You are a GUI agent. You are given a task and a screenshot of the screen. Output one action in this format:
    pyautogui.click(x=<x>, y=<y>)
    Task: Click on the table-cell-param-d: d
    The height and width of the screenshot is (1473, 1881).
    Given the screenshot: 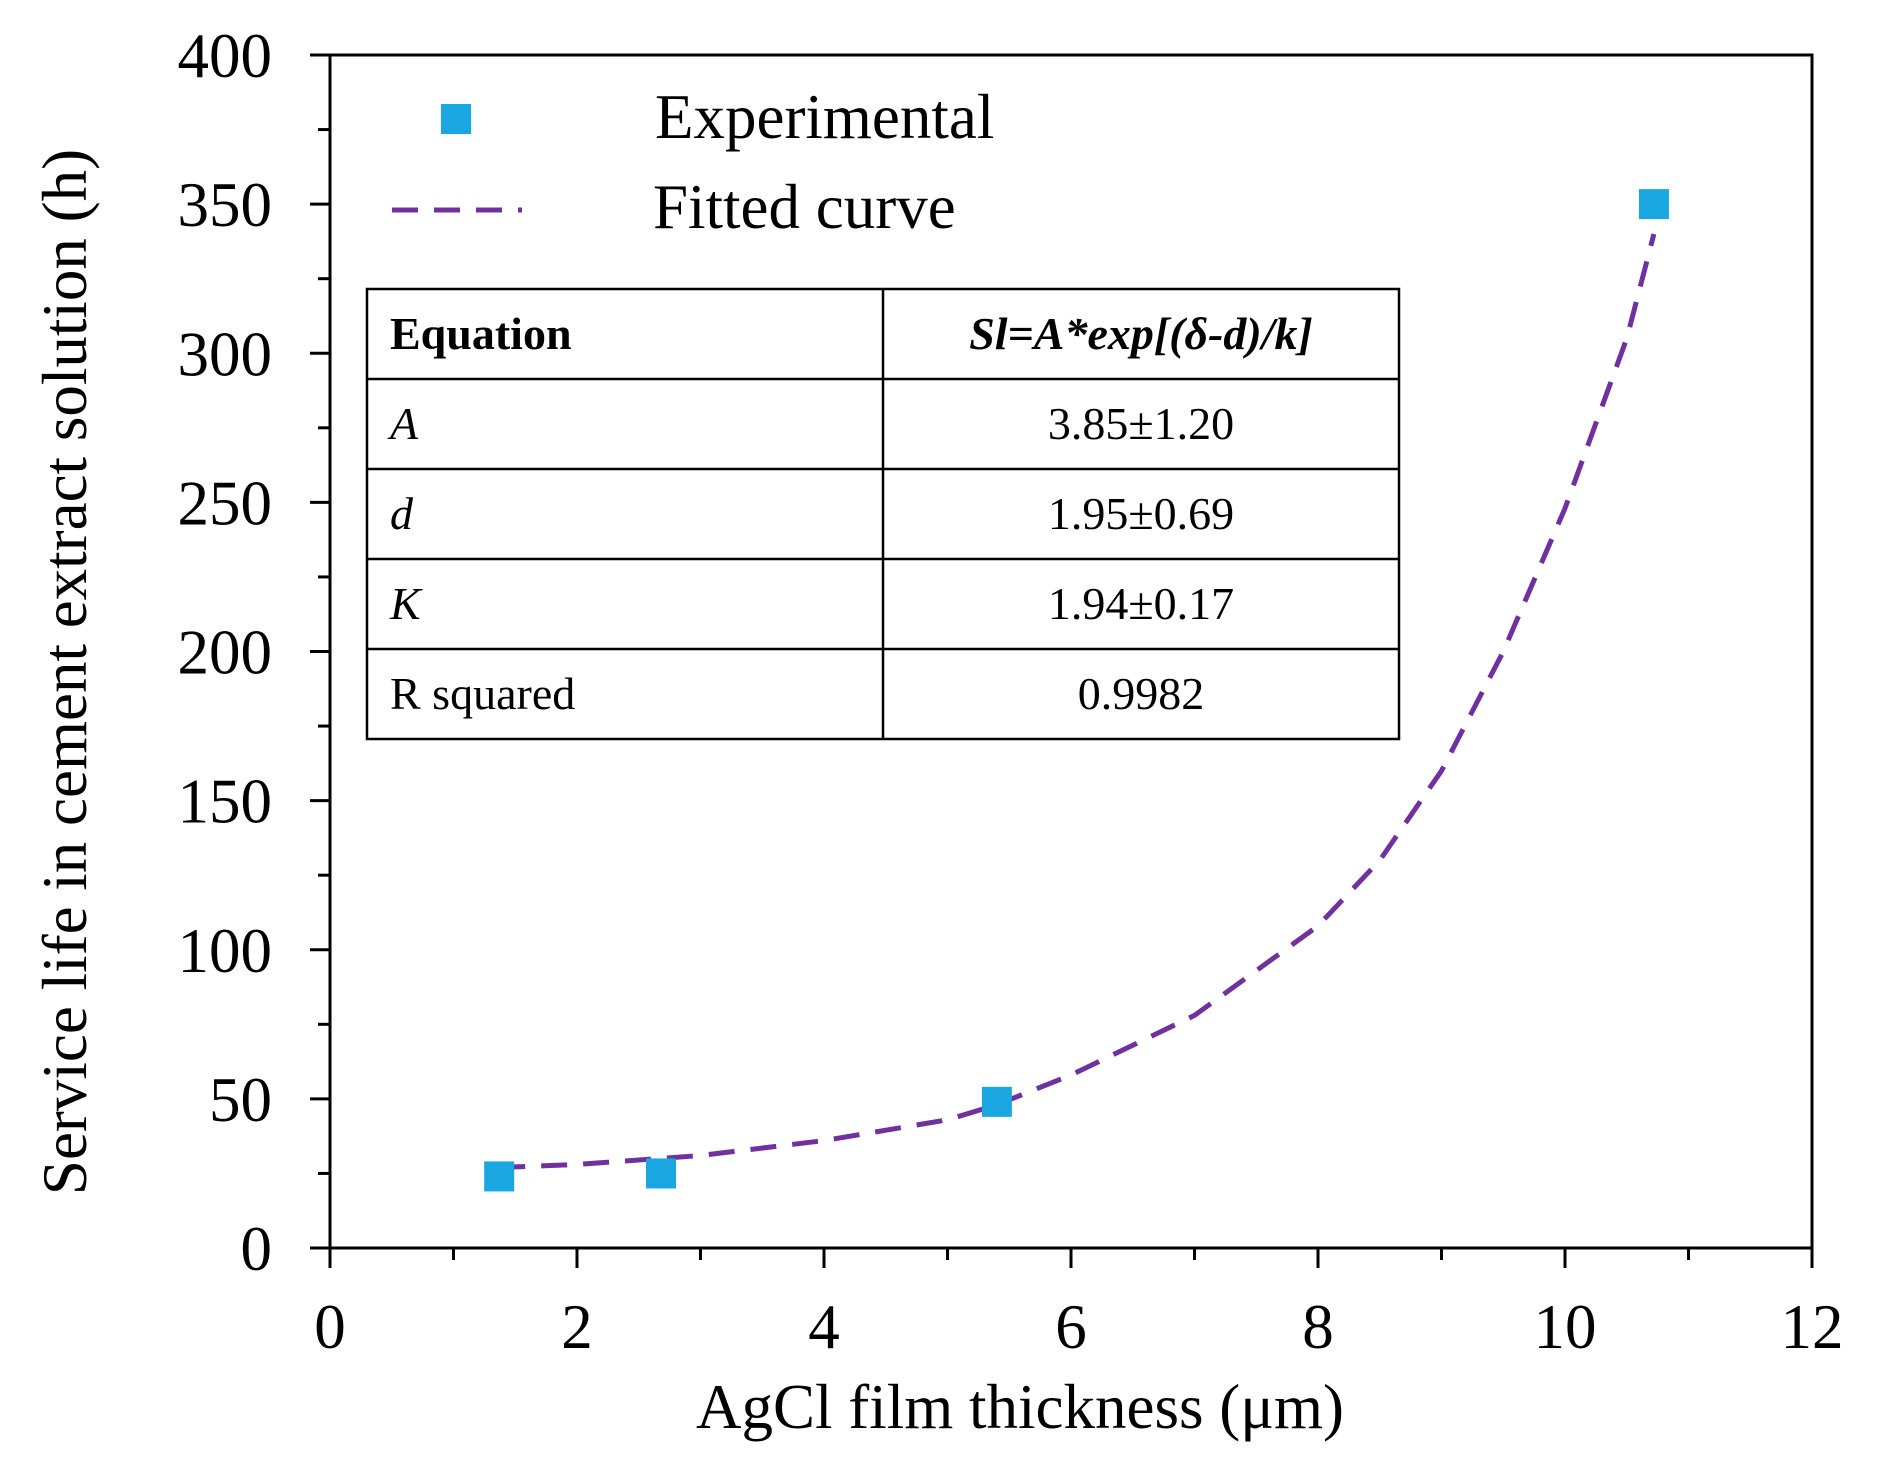 What is the action you would take?
    pyautogui.click(x=402, y=513)
    